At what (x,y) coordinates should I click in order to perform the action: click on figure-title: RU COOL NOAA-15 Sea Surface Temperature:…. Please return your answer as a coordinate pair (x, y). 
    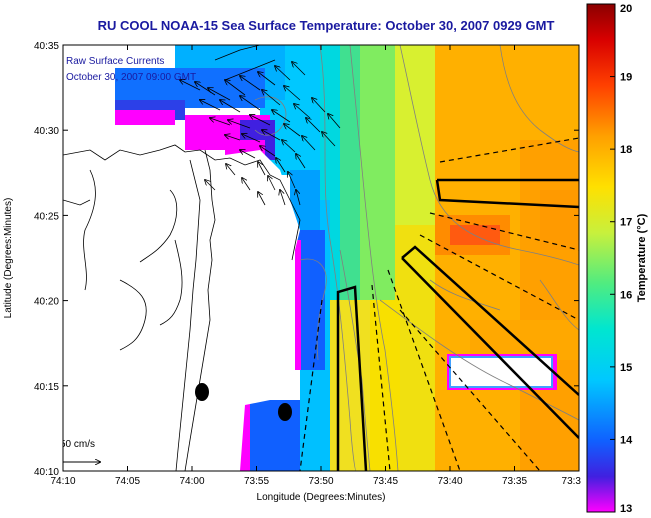
    Looking at the image, I should click on (326, 25).